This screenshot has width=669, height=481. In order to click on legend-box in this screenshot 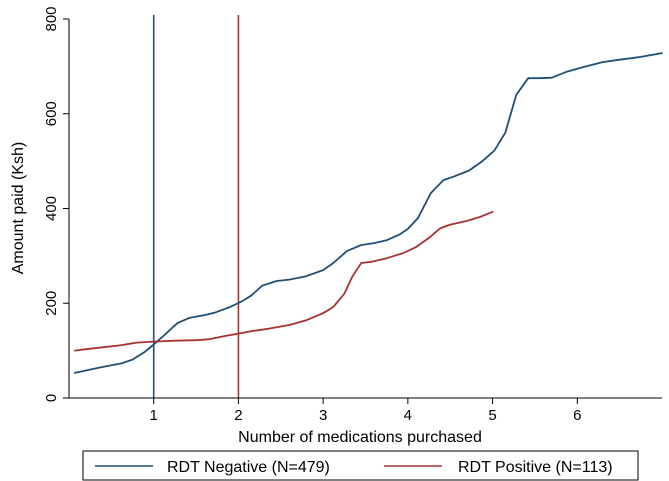, I will do `click(360, 465)`.